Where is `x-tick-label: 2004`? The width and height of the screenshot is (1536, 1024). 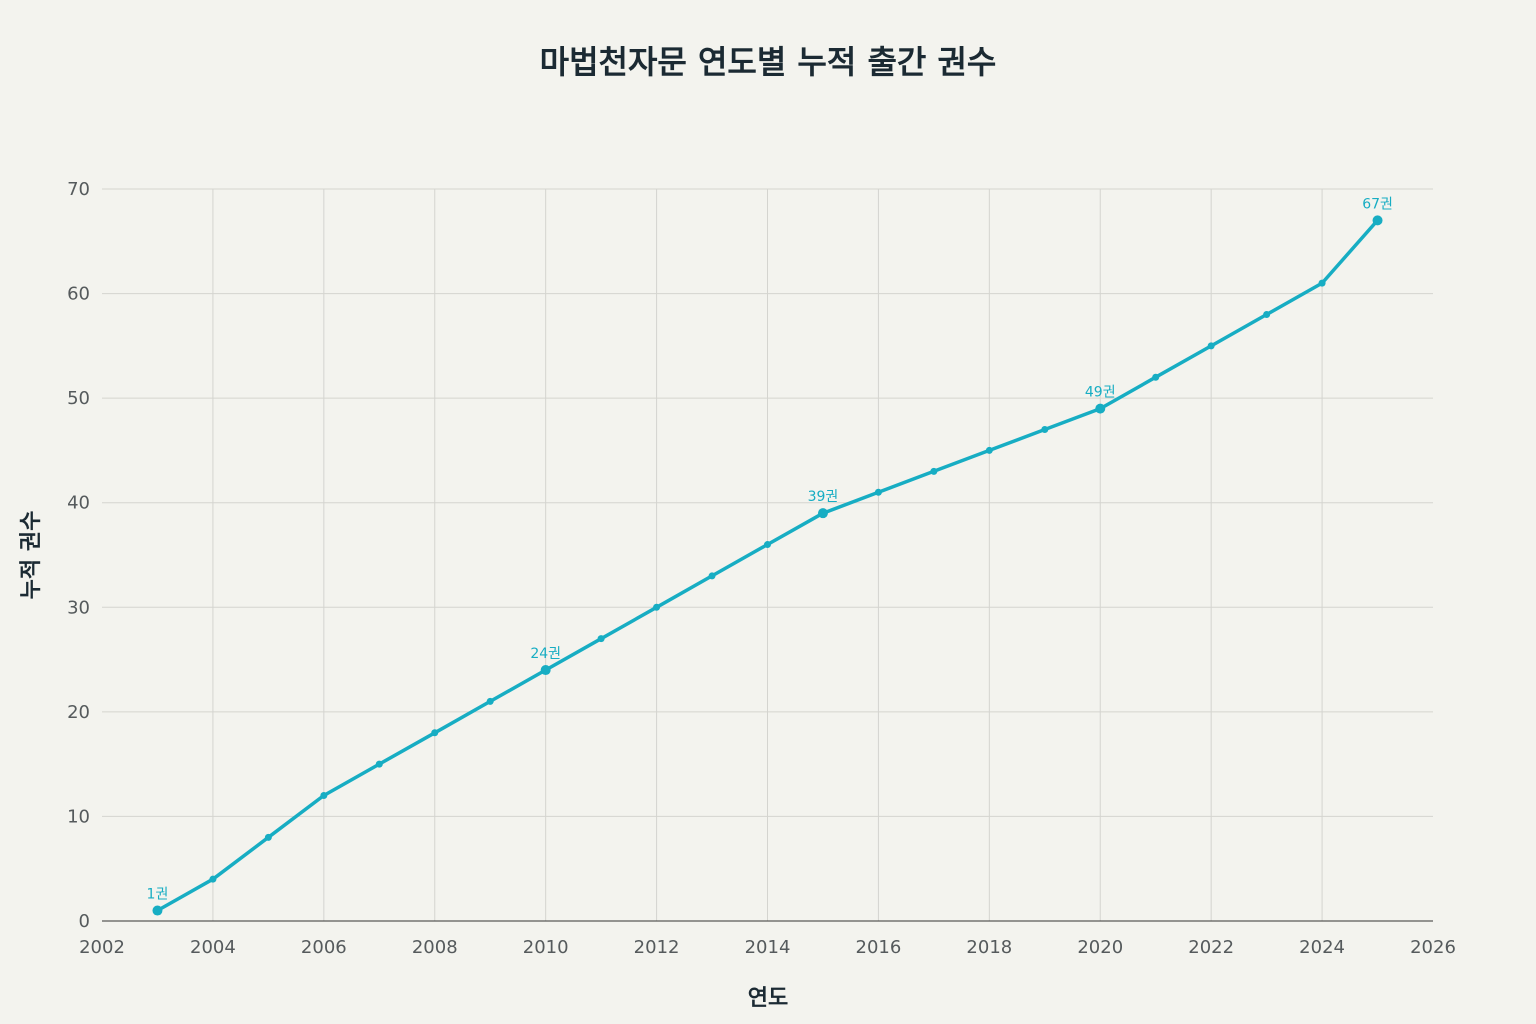
x-tick-label: 2004 is located at coordinates (213, 947).